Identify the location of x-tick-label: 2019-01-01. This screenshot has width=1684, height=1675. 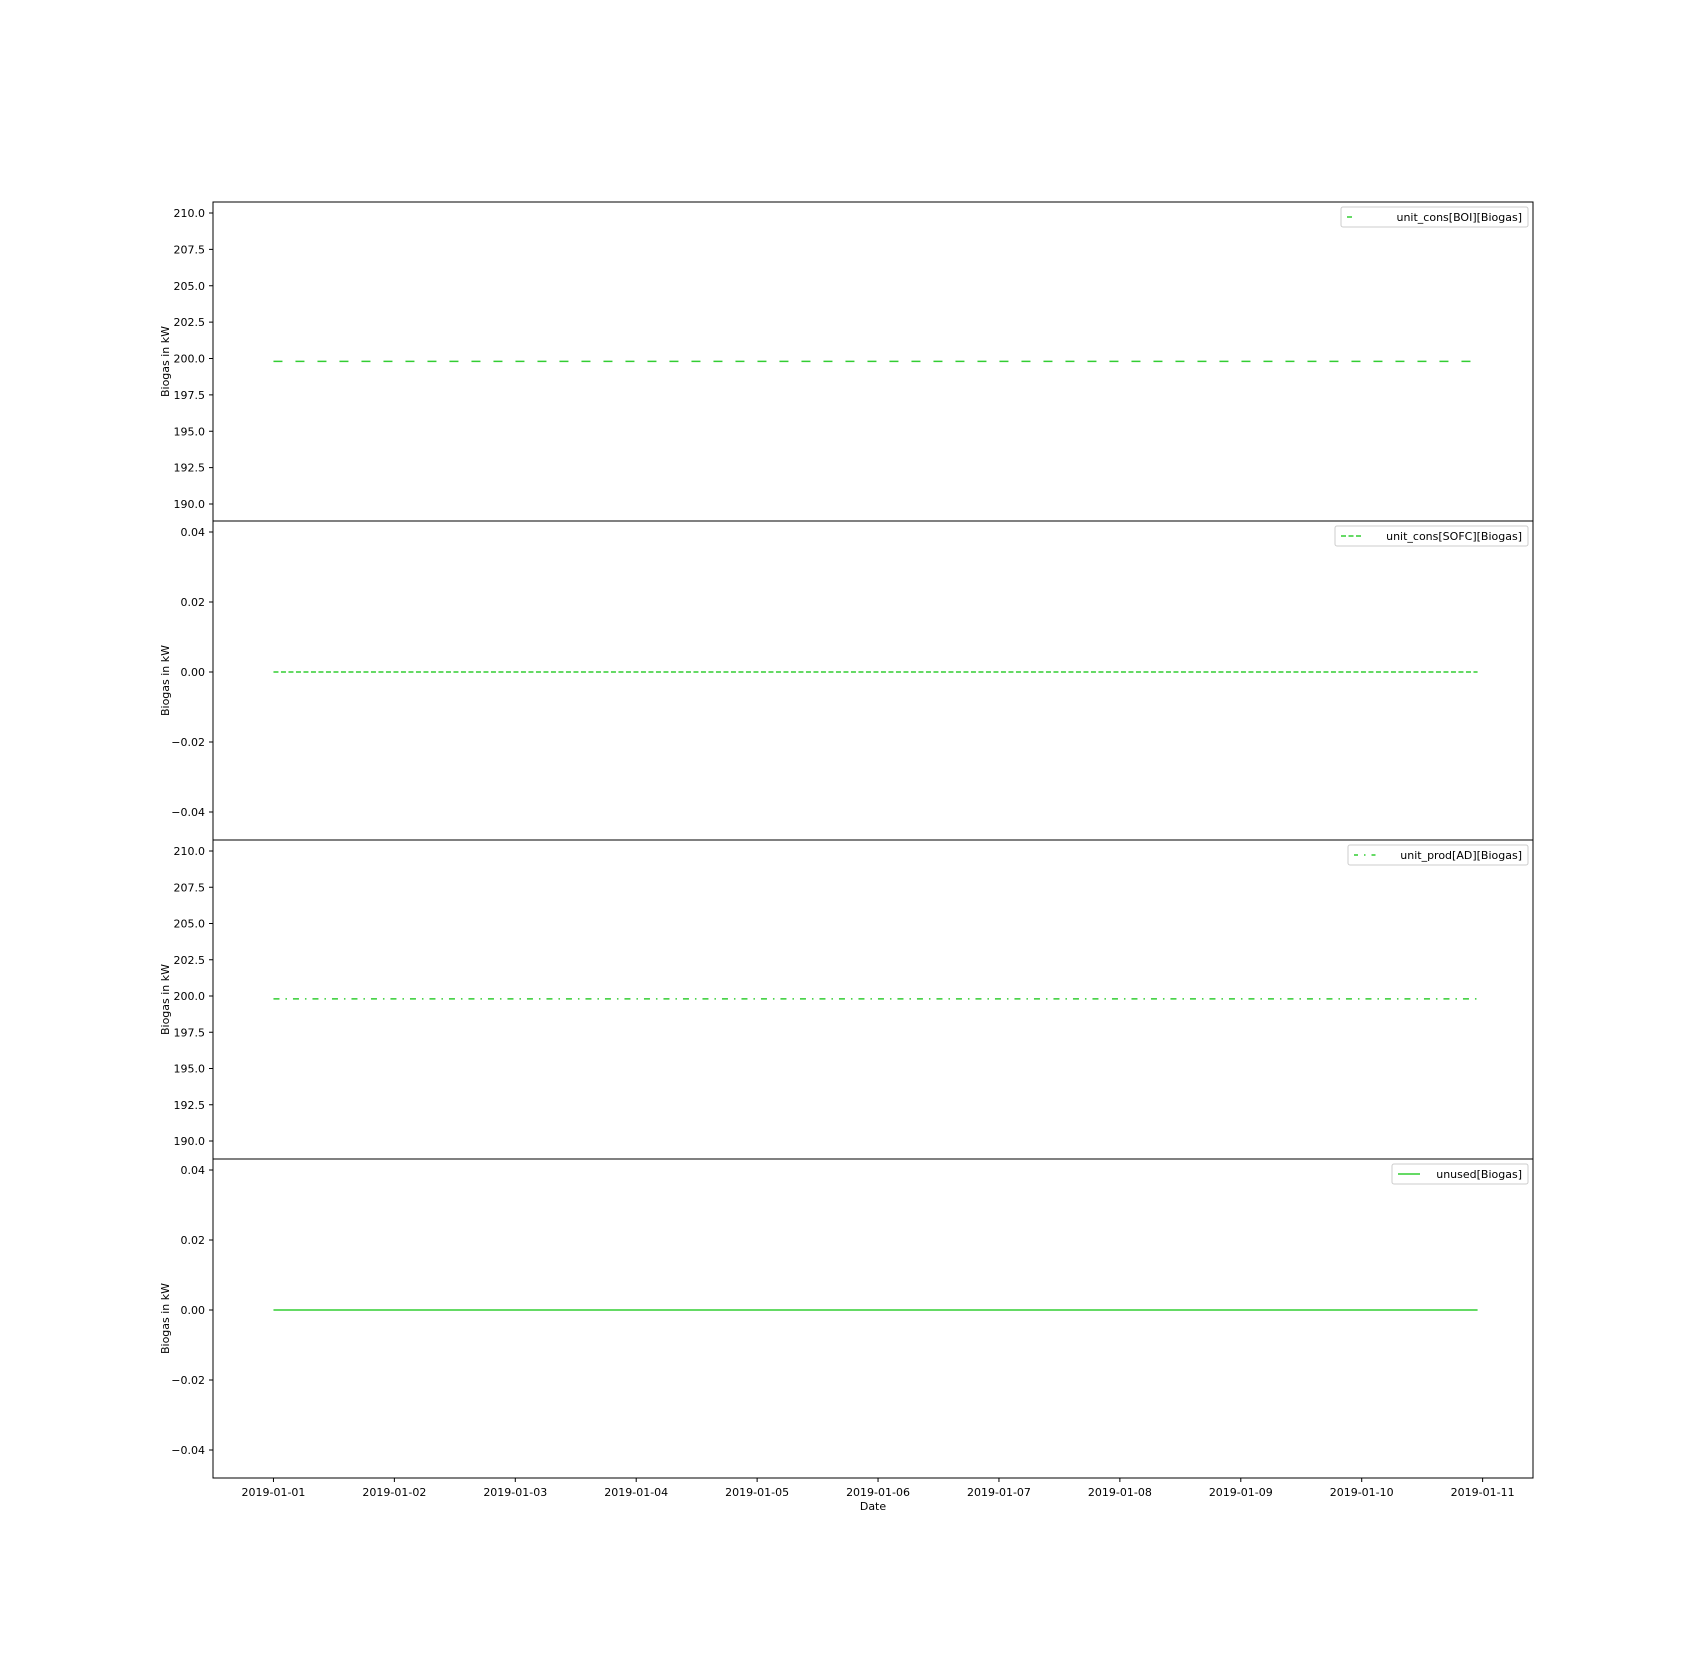
(273, 1492).